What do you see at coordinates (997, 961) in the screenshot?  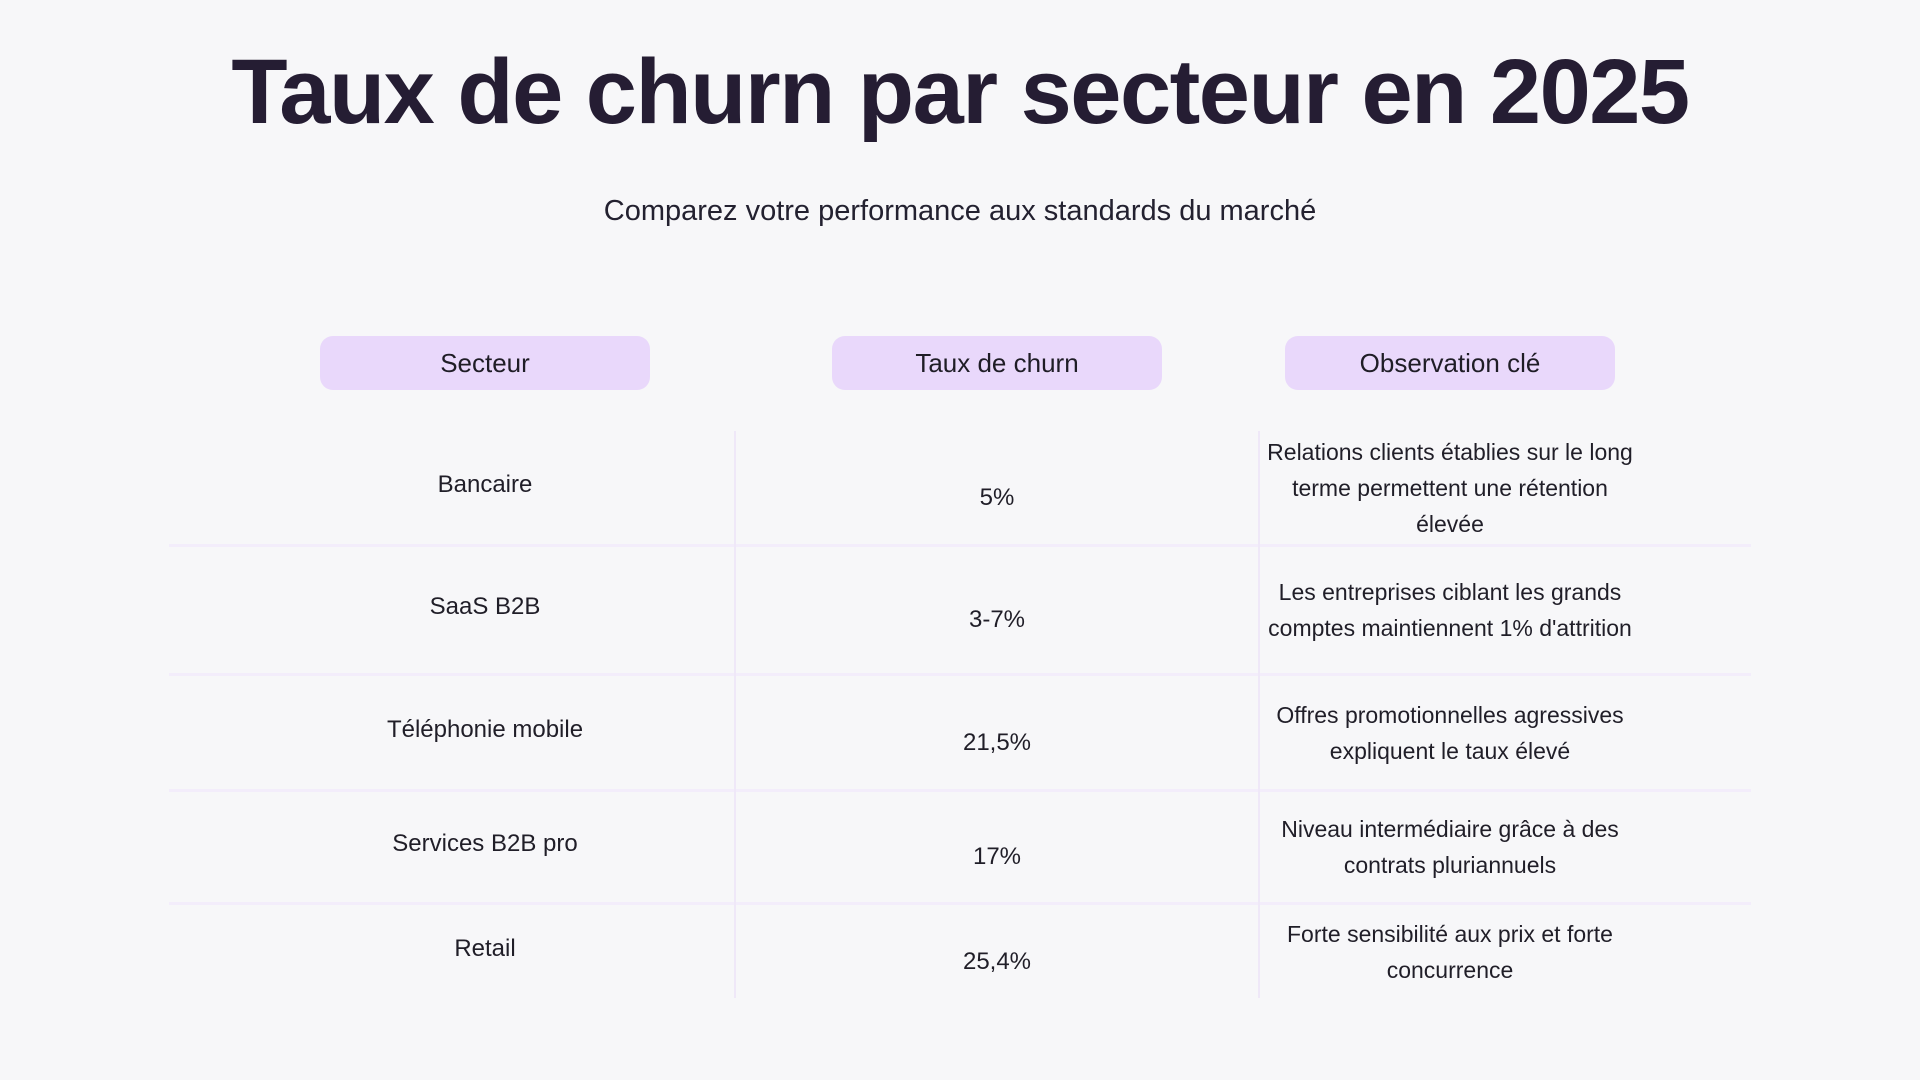 I see `churn-value: 25,4%` at bounding box center [997, 961].